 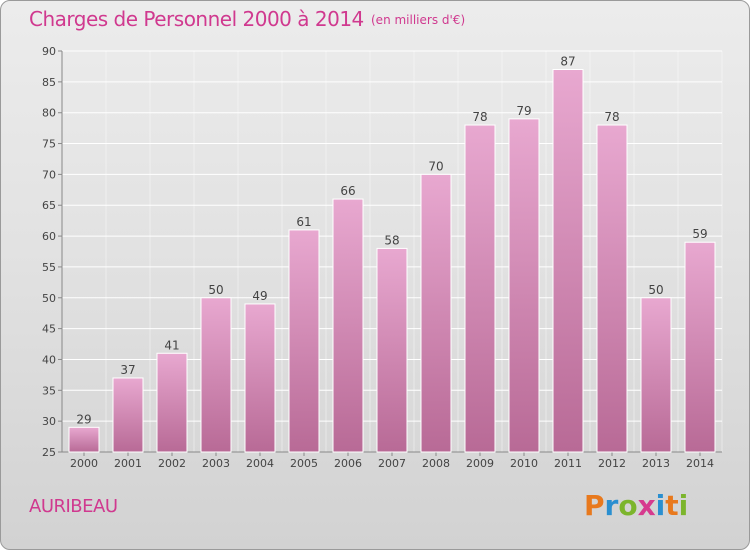 What do you see at coordinates (656, 375) in the screenshot?
I see `bar-2013` at bounding box center [656, 375].